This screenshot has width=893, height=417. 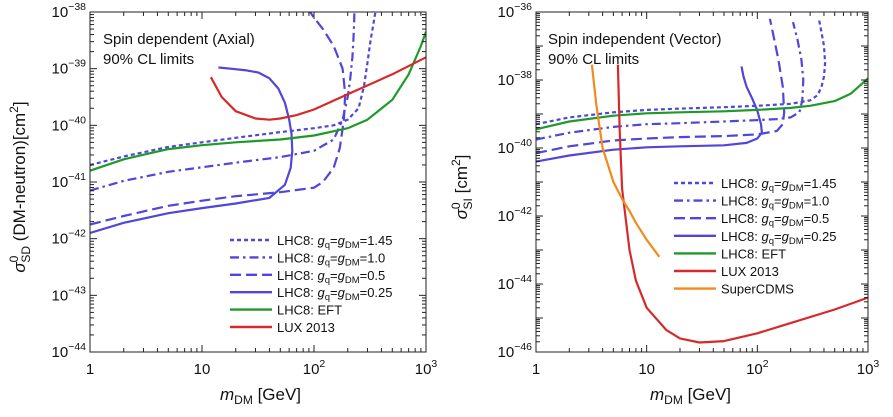 I want to click on y-tick-label: 10−46, so click(x=515, y=351).